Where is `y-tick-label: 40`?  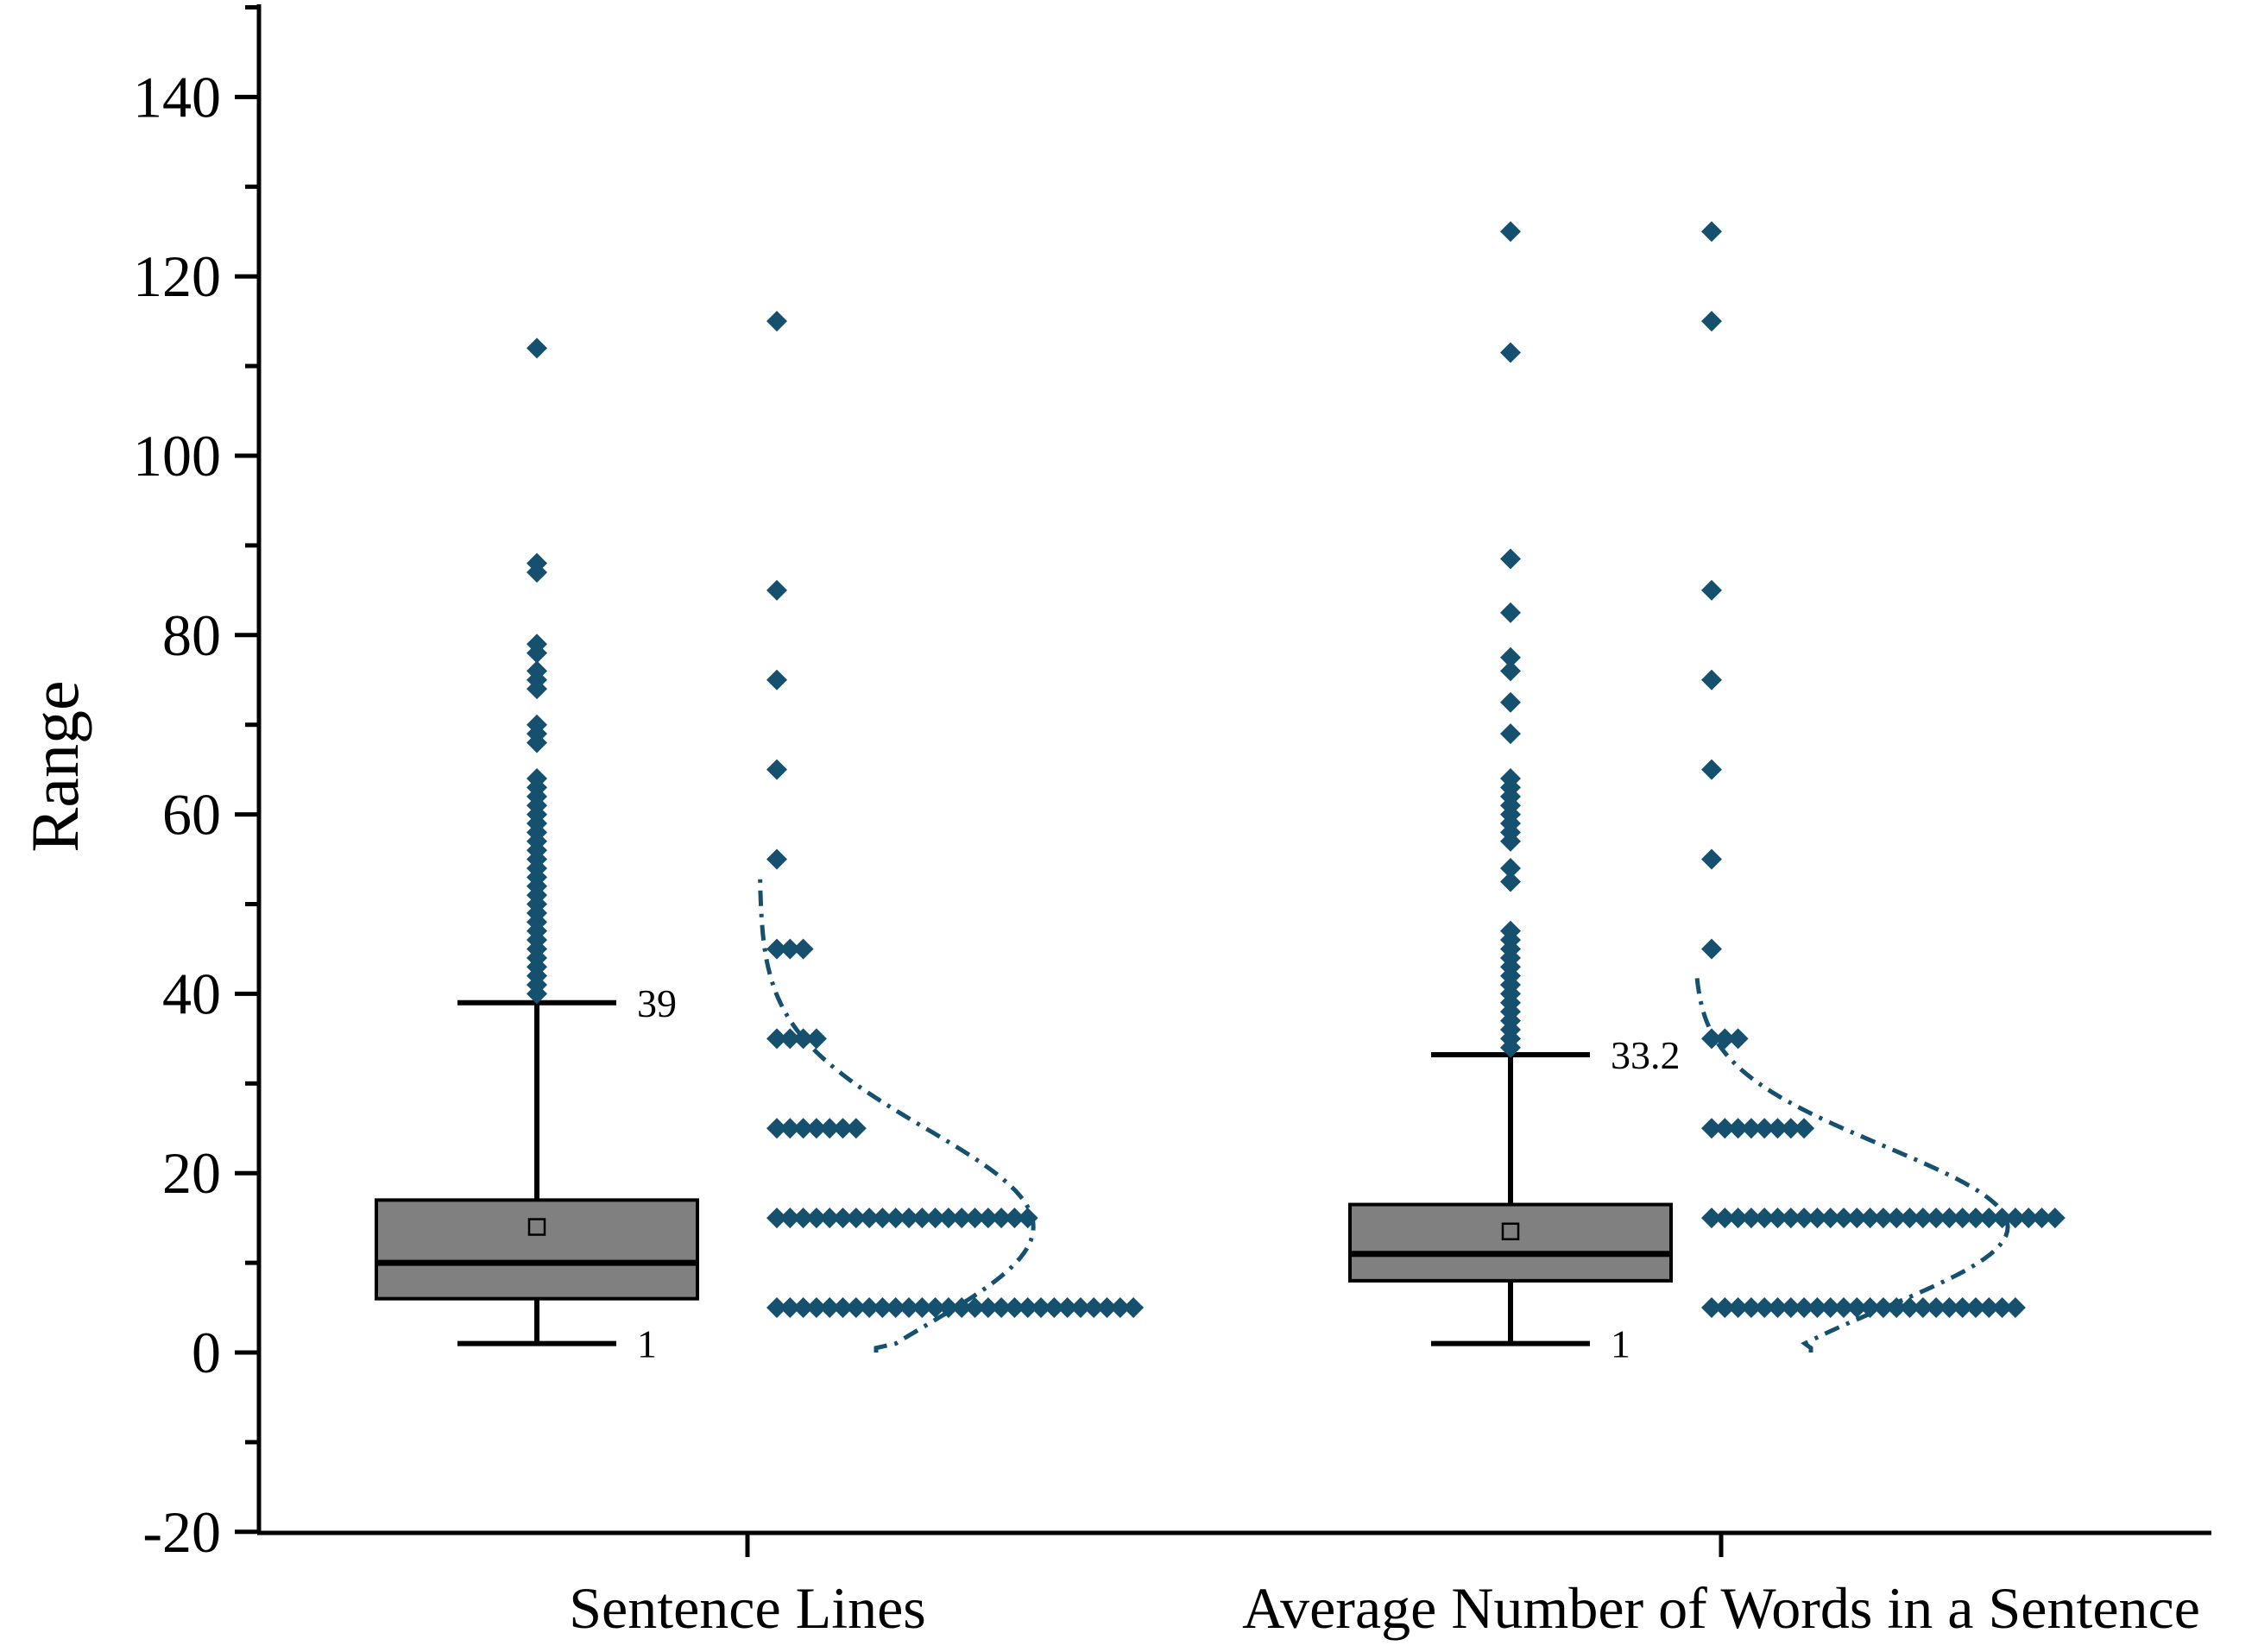 y-tick-label: 40 is located at coordinates (191, 993).